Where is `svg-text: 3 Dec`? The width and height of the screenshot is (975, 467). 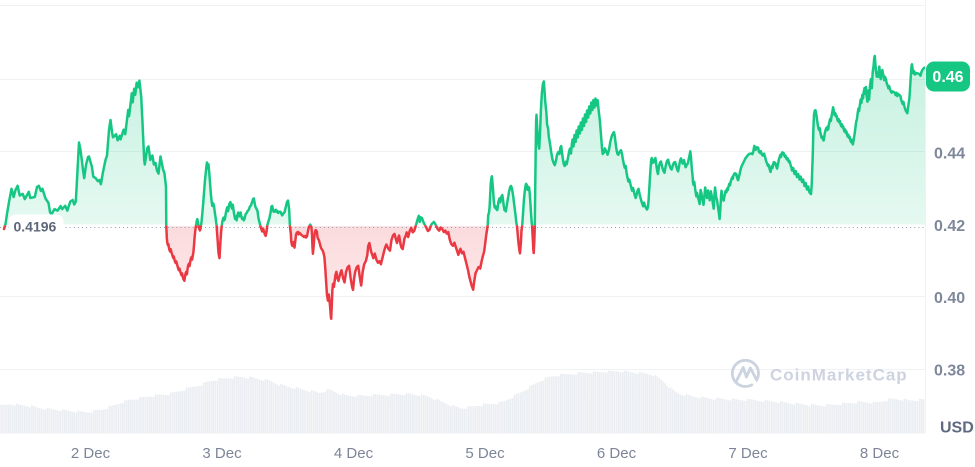
svg-text: 3 Dec is located at coordinates (222, 453).